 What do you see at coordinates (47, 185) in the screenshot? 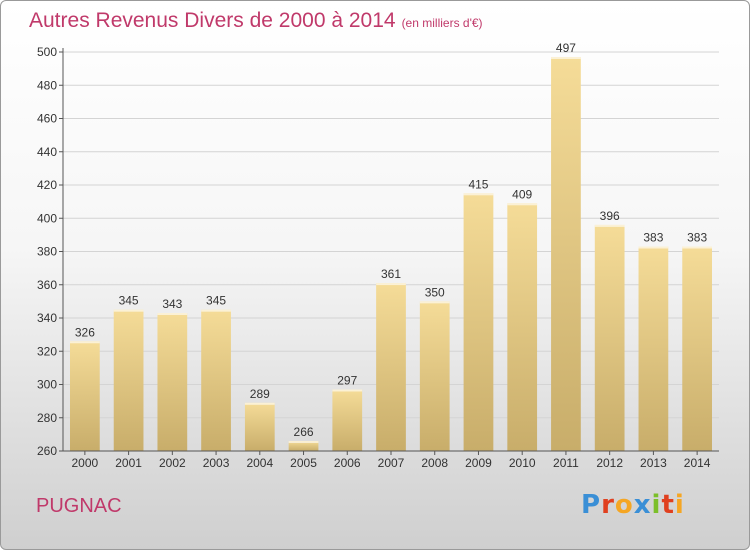
I see `y-tick-label: 420` at bounding box center [47, 185].